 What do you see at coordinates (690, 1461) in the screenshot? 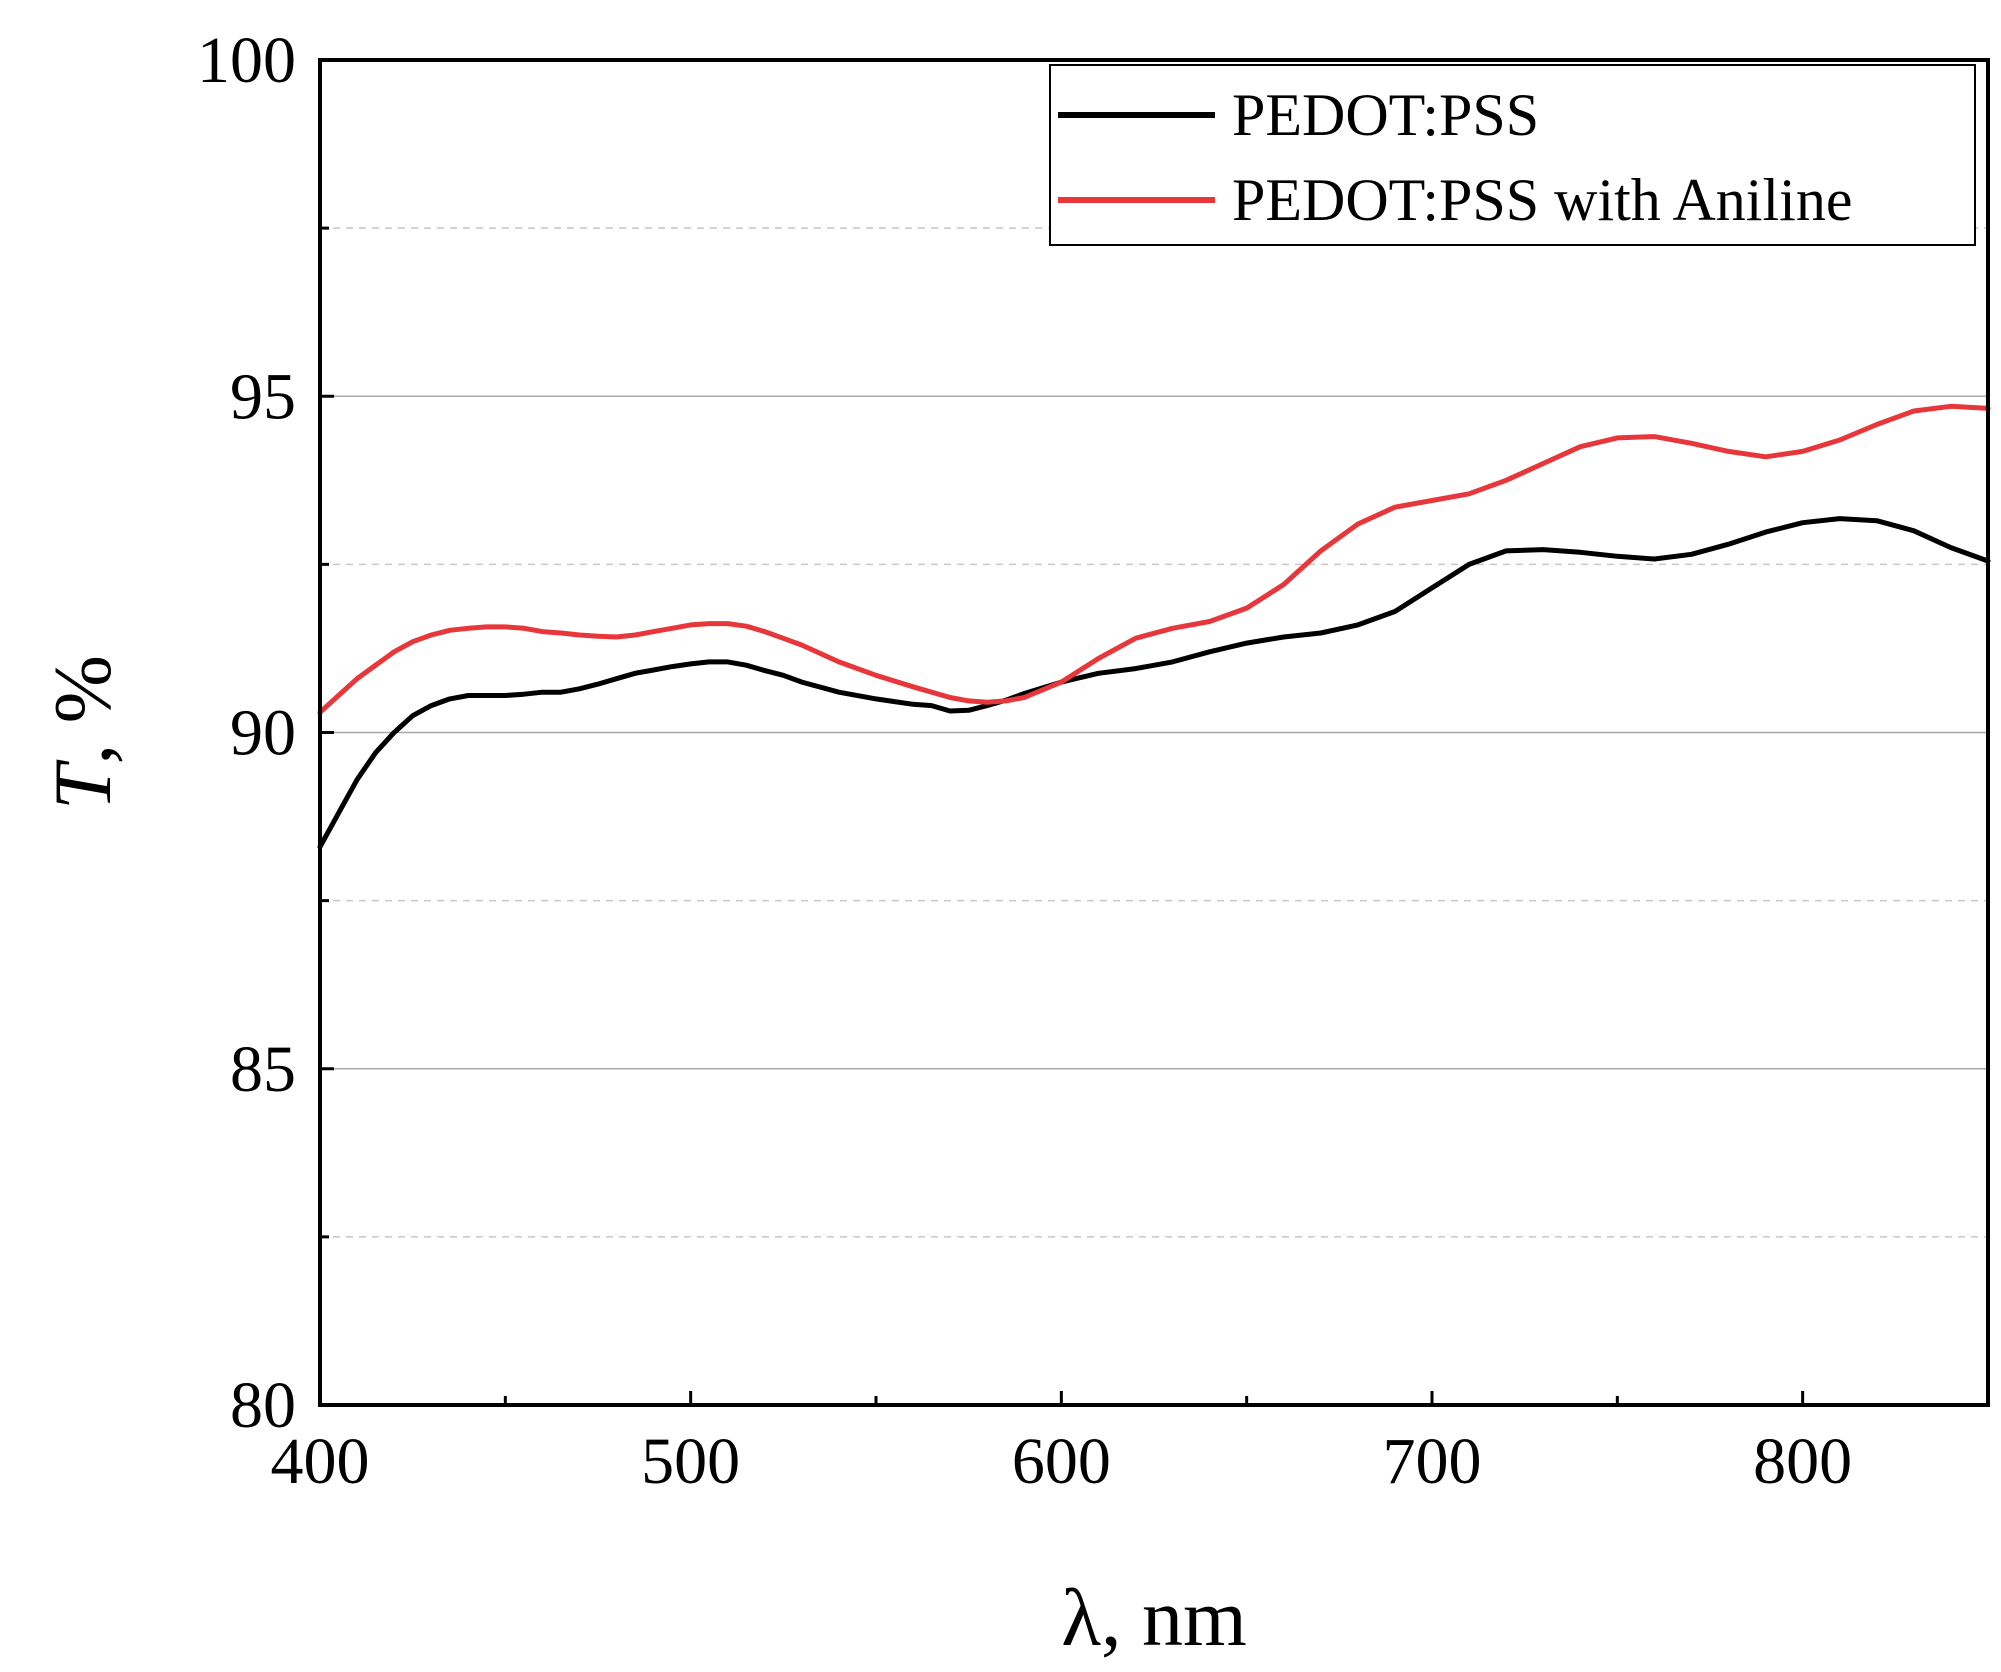
I see `x-tick-label-500: 500` at bounding box center [690, 1461].